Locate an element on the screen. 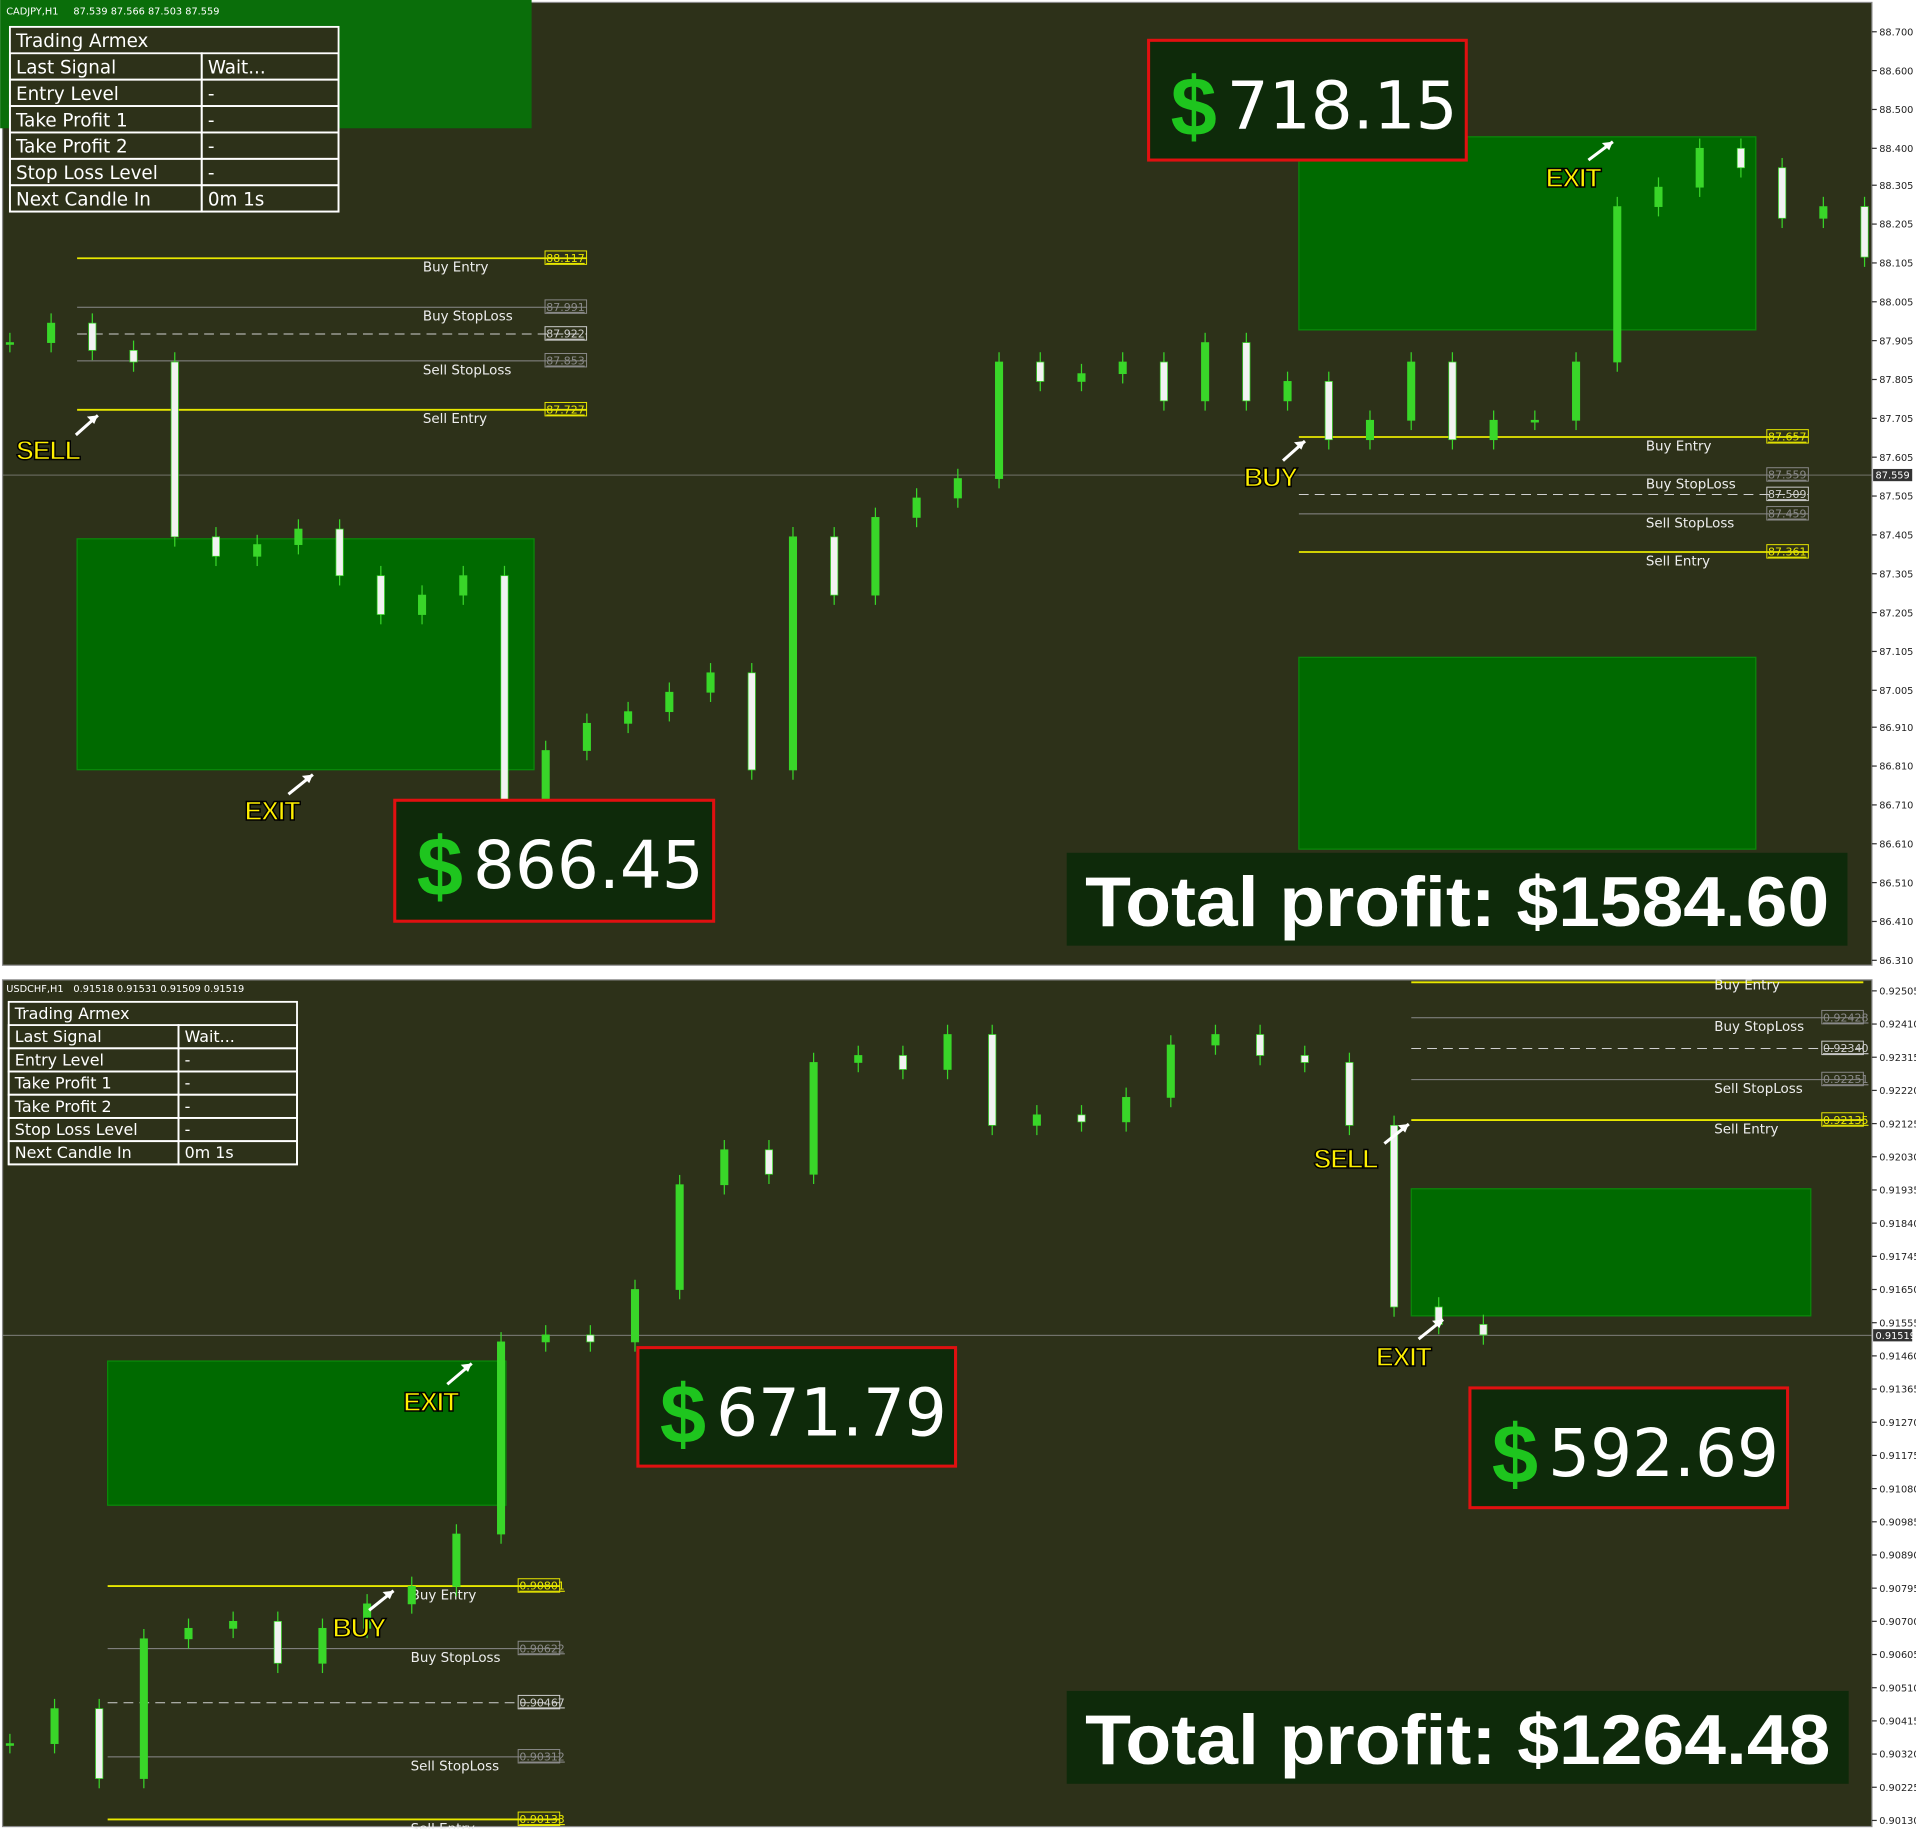 The width and height of the screenshot is (1916, 1829). level-price: 0.90467 is located at coordinates (541, 1702).